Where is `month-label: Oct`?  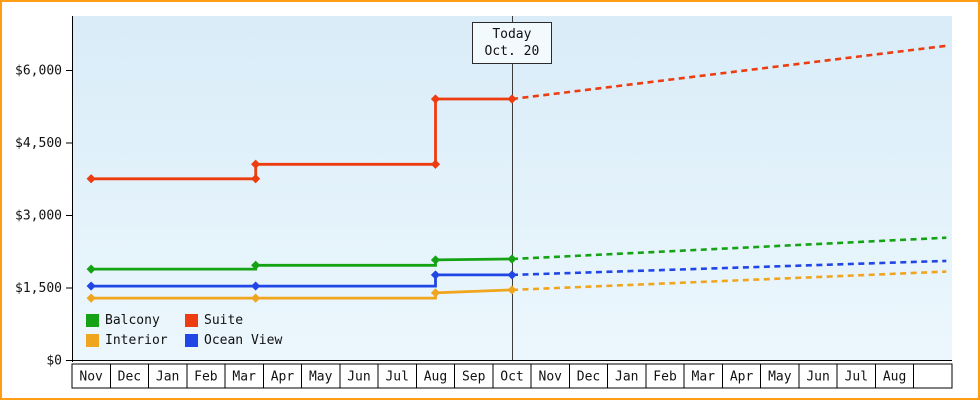
month-label: Oct is located at coordinates (511, 377).